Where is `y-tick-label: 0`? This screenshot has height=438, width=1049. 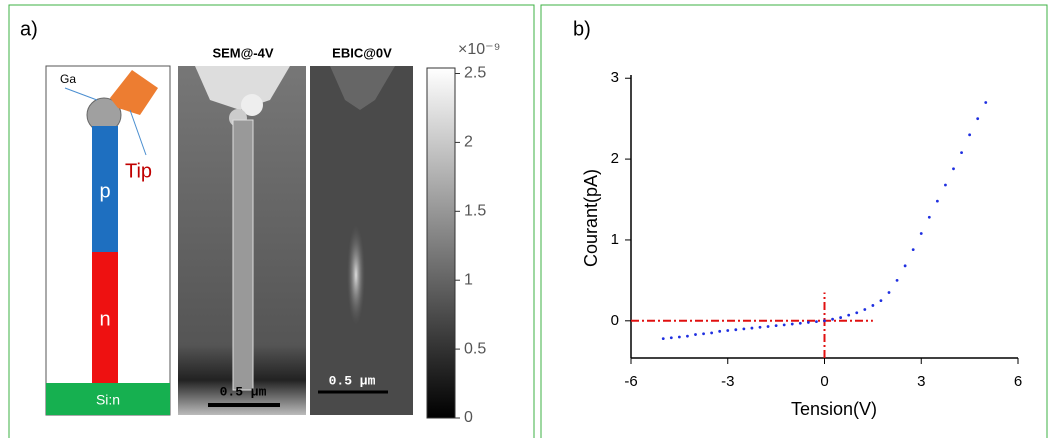 y-tick-label: 0 is located at coordinates (615, 320).